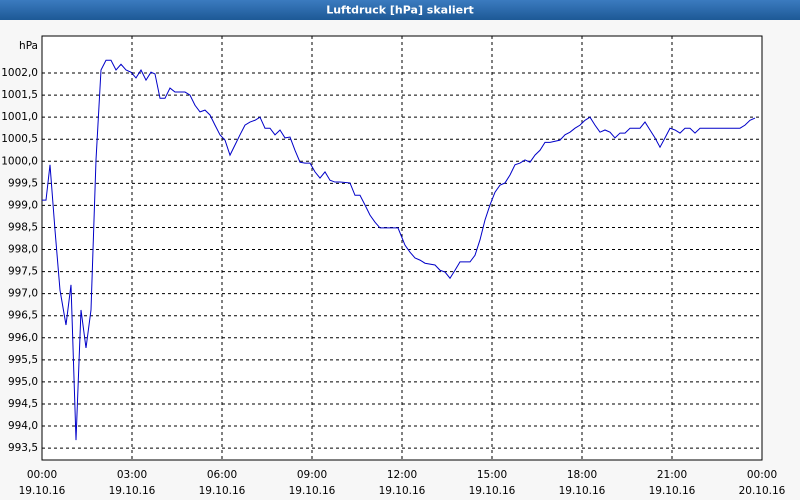 Image resolution: width=800 pixels, height=500 pixels. I want to click on y-tick-label: 1001,0, so click(19, 117).